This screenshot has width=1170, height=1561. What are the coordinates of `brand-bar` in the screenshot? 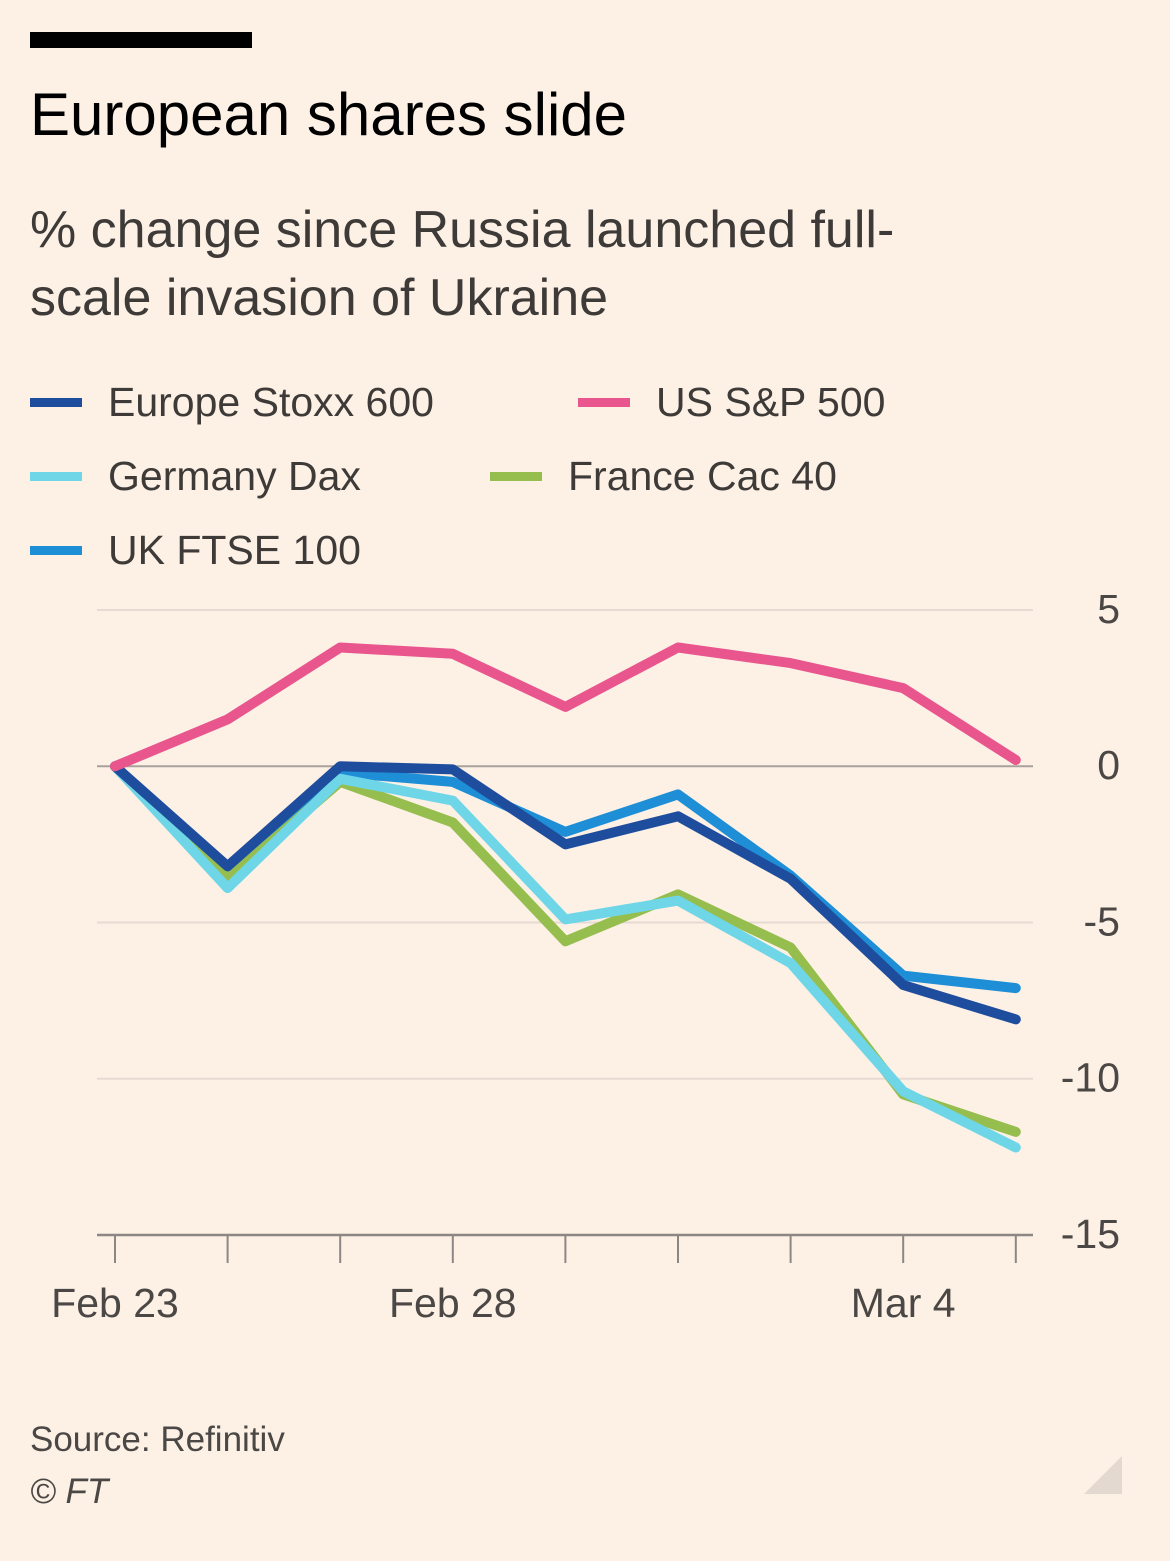 It's located at (141, 40).